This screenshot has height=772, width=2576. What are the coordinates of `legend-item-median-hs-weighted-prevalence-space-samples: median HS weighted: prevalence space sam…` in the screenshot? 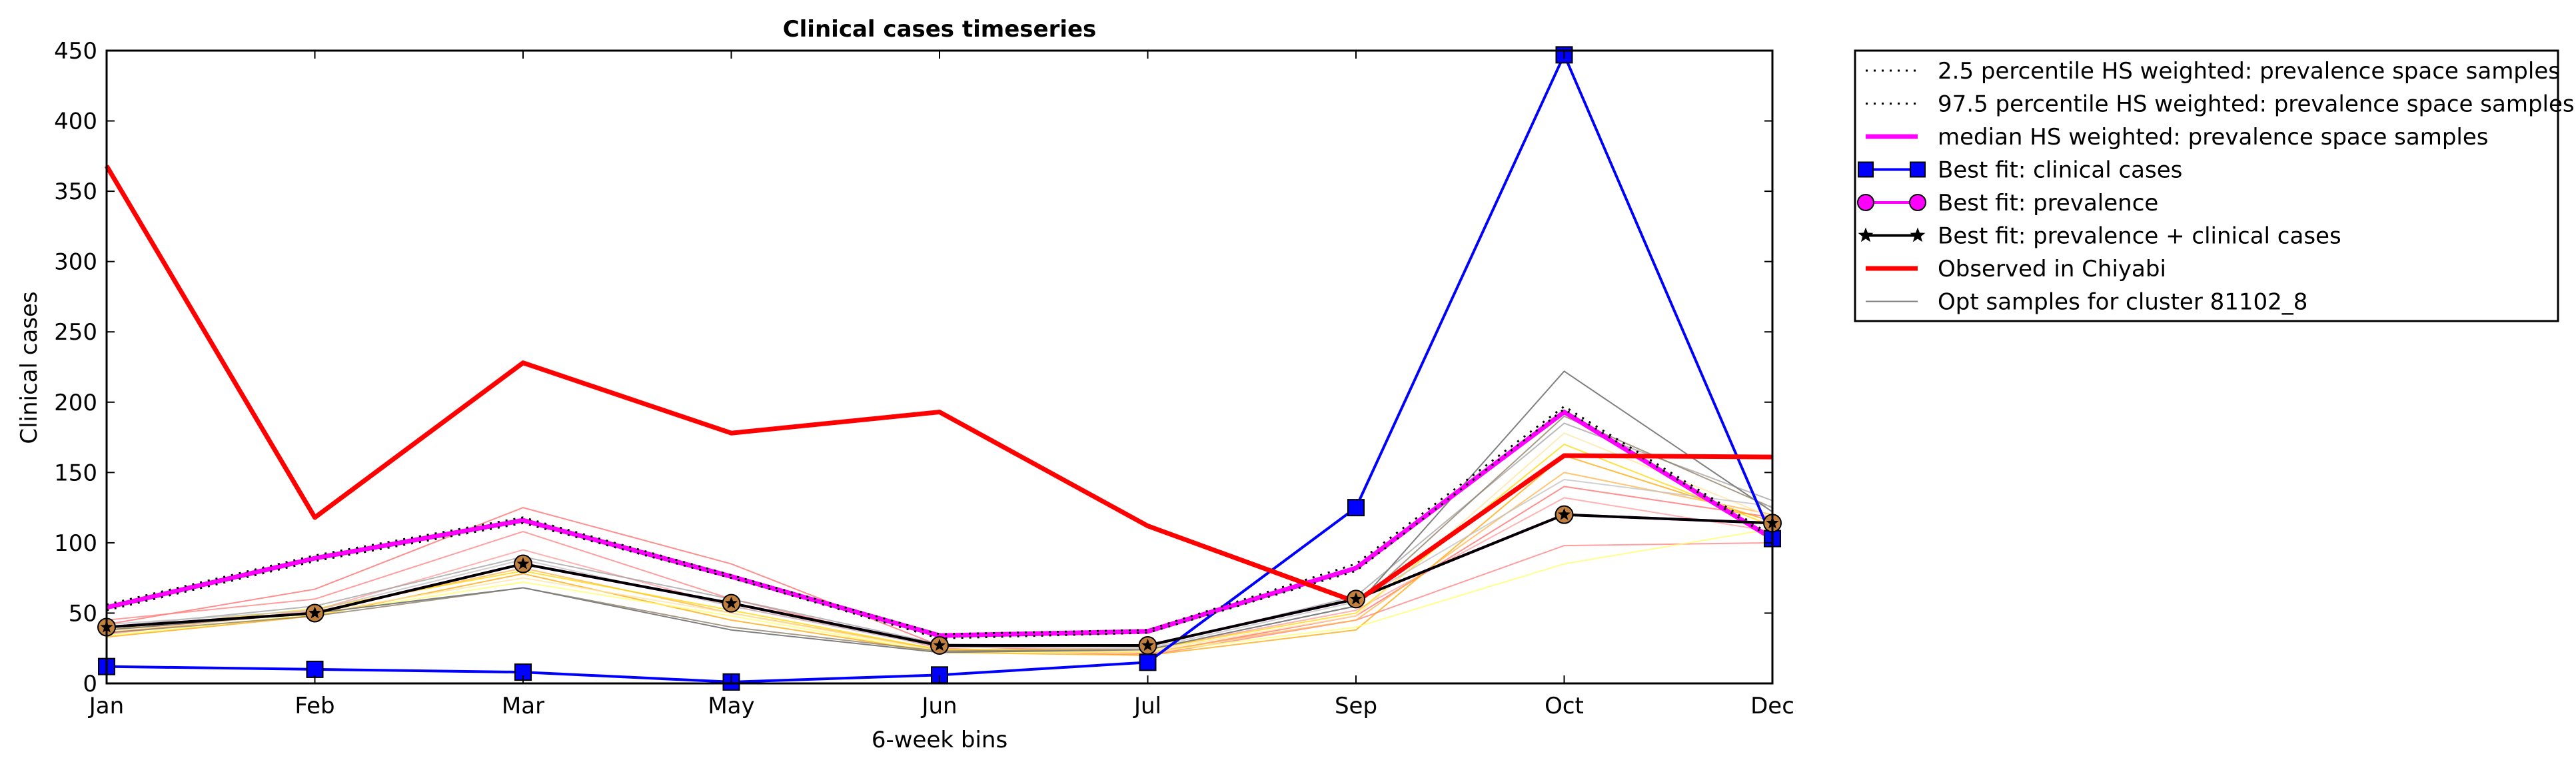 It's located at (2177, 137).